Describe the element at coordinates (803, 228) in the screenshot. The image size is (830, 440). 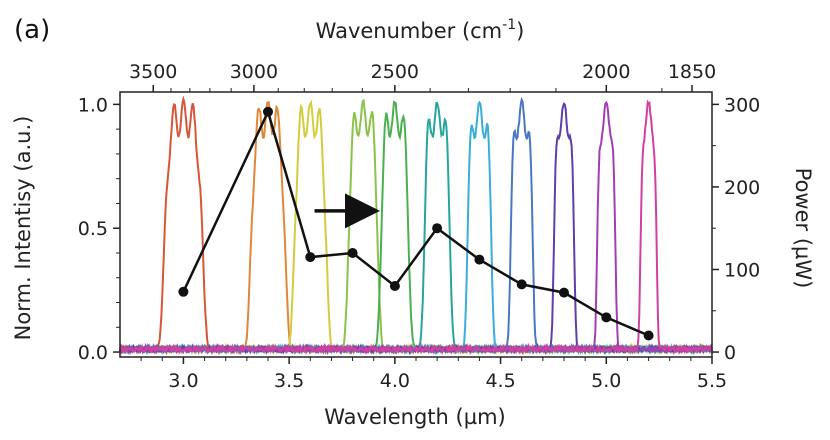
I see `y2-axis-title: Power (µW)` at that location.